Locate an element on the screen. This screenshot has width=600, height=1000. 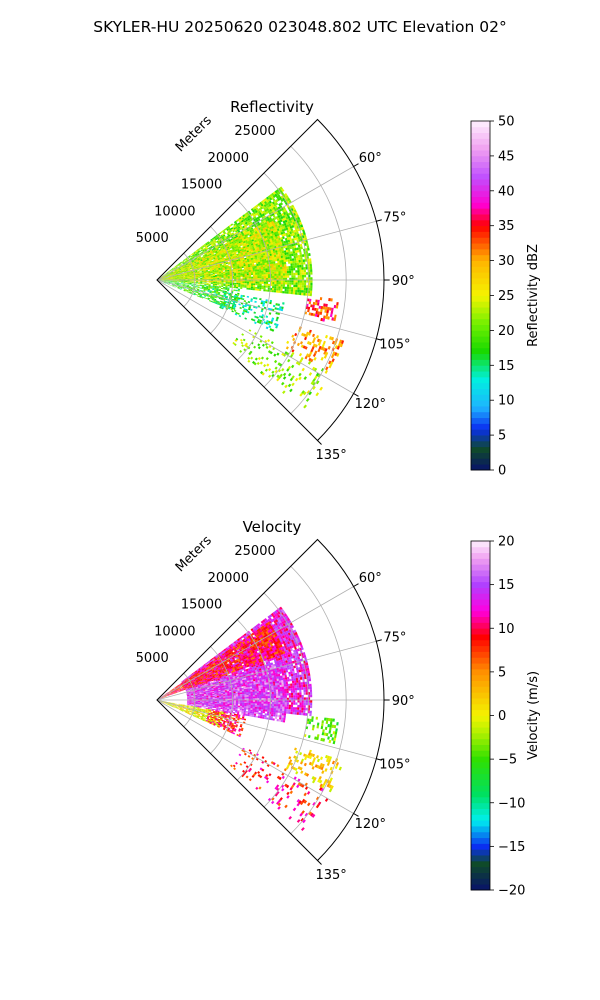
colorbar-tick-label: 5 is located at coordinates (502, 436).